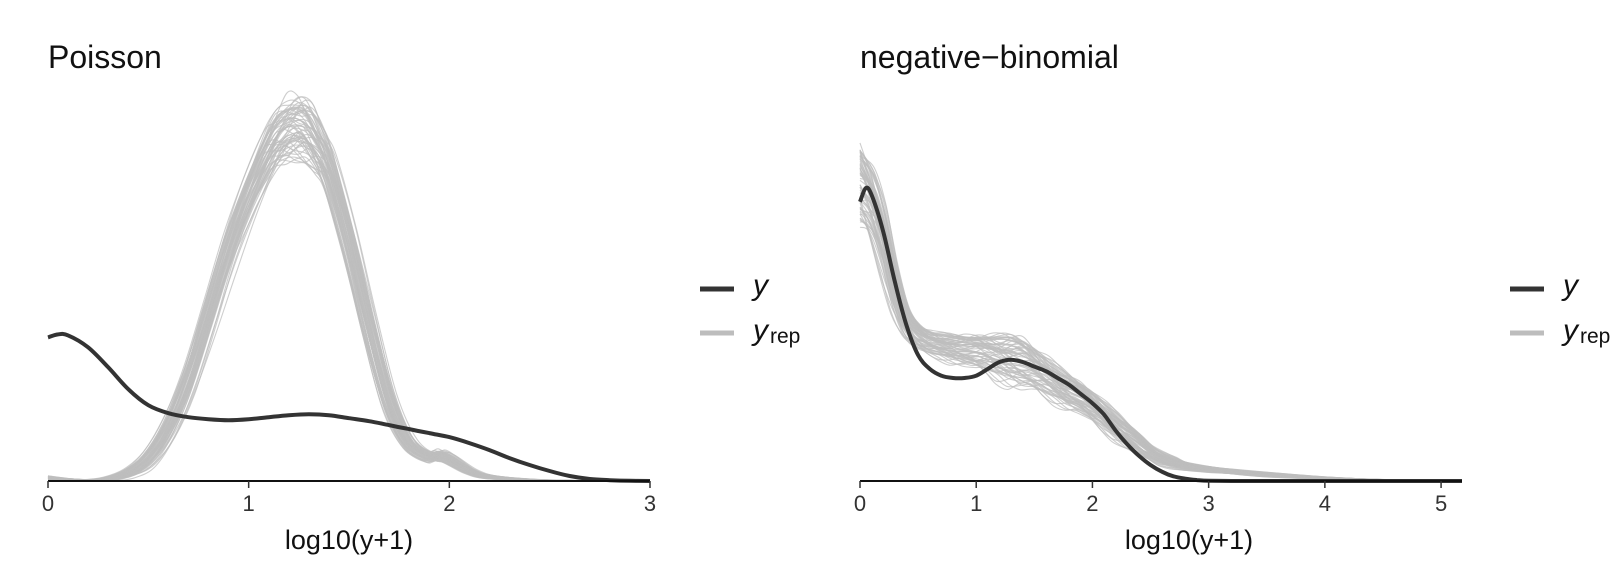 Image resolution: width=1616 pixels, height=578 pixels. Describe the element at coordinates (750, 308) in the screenshot. I see `poisson-legend: y yrep` at that location.